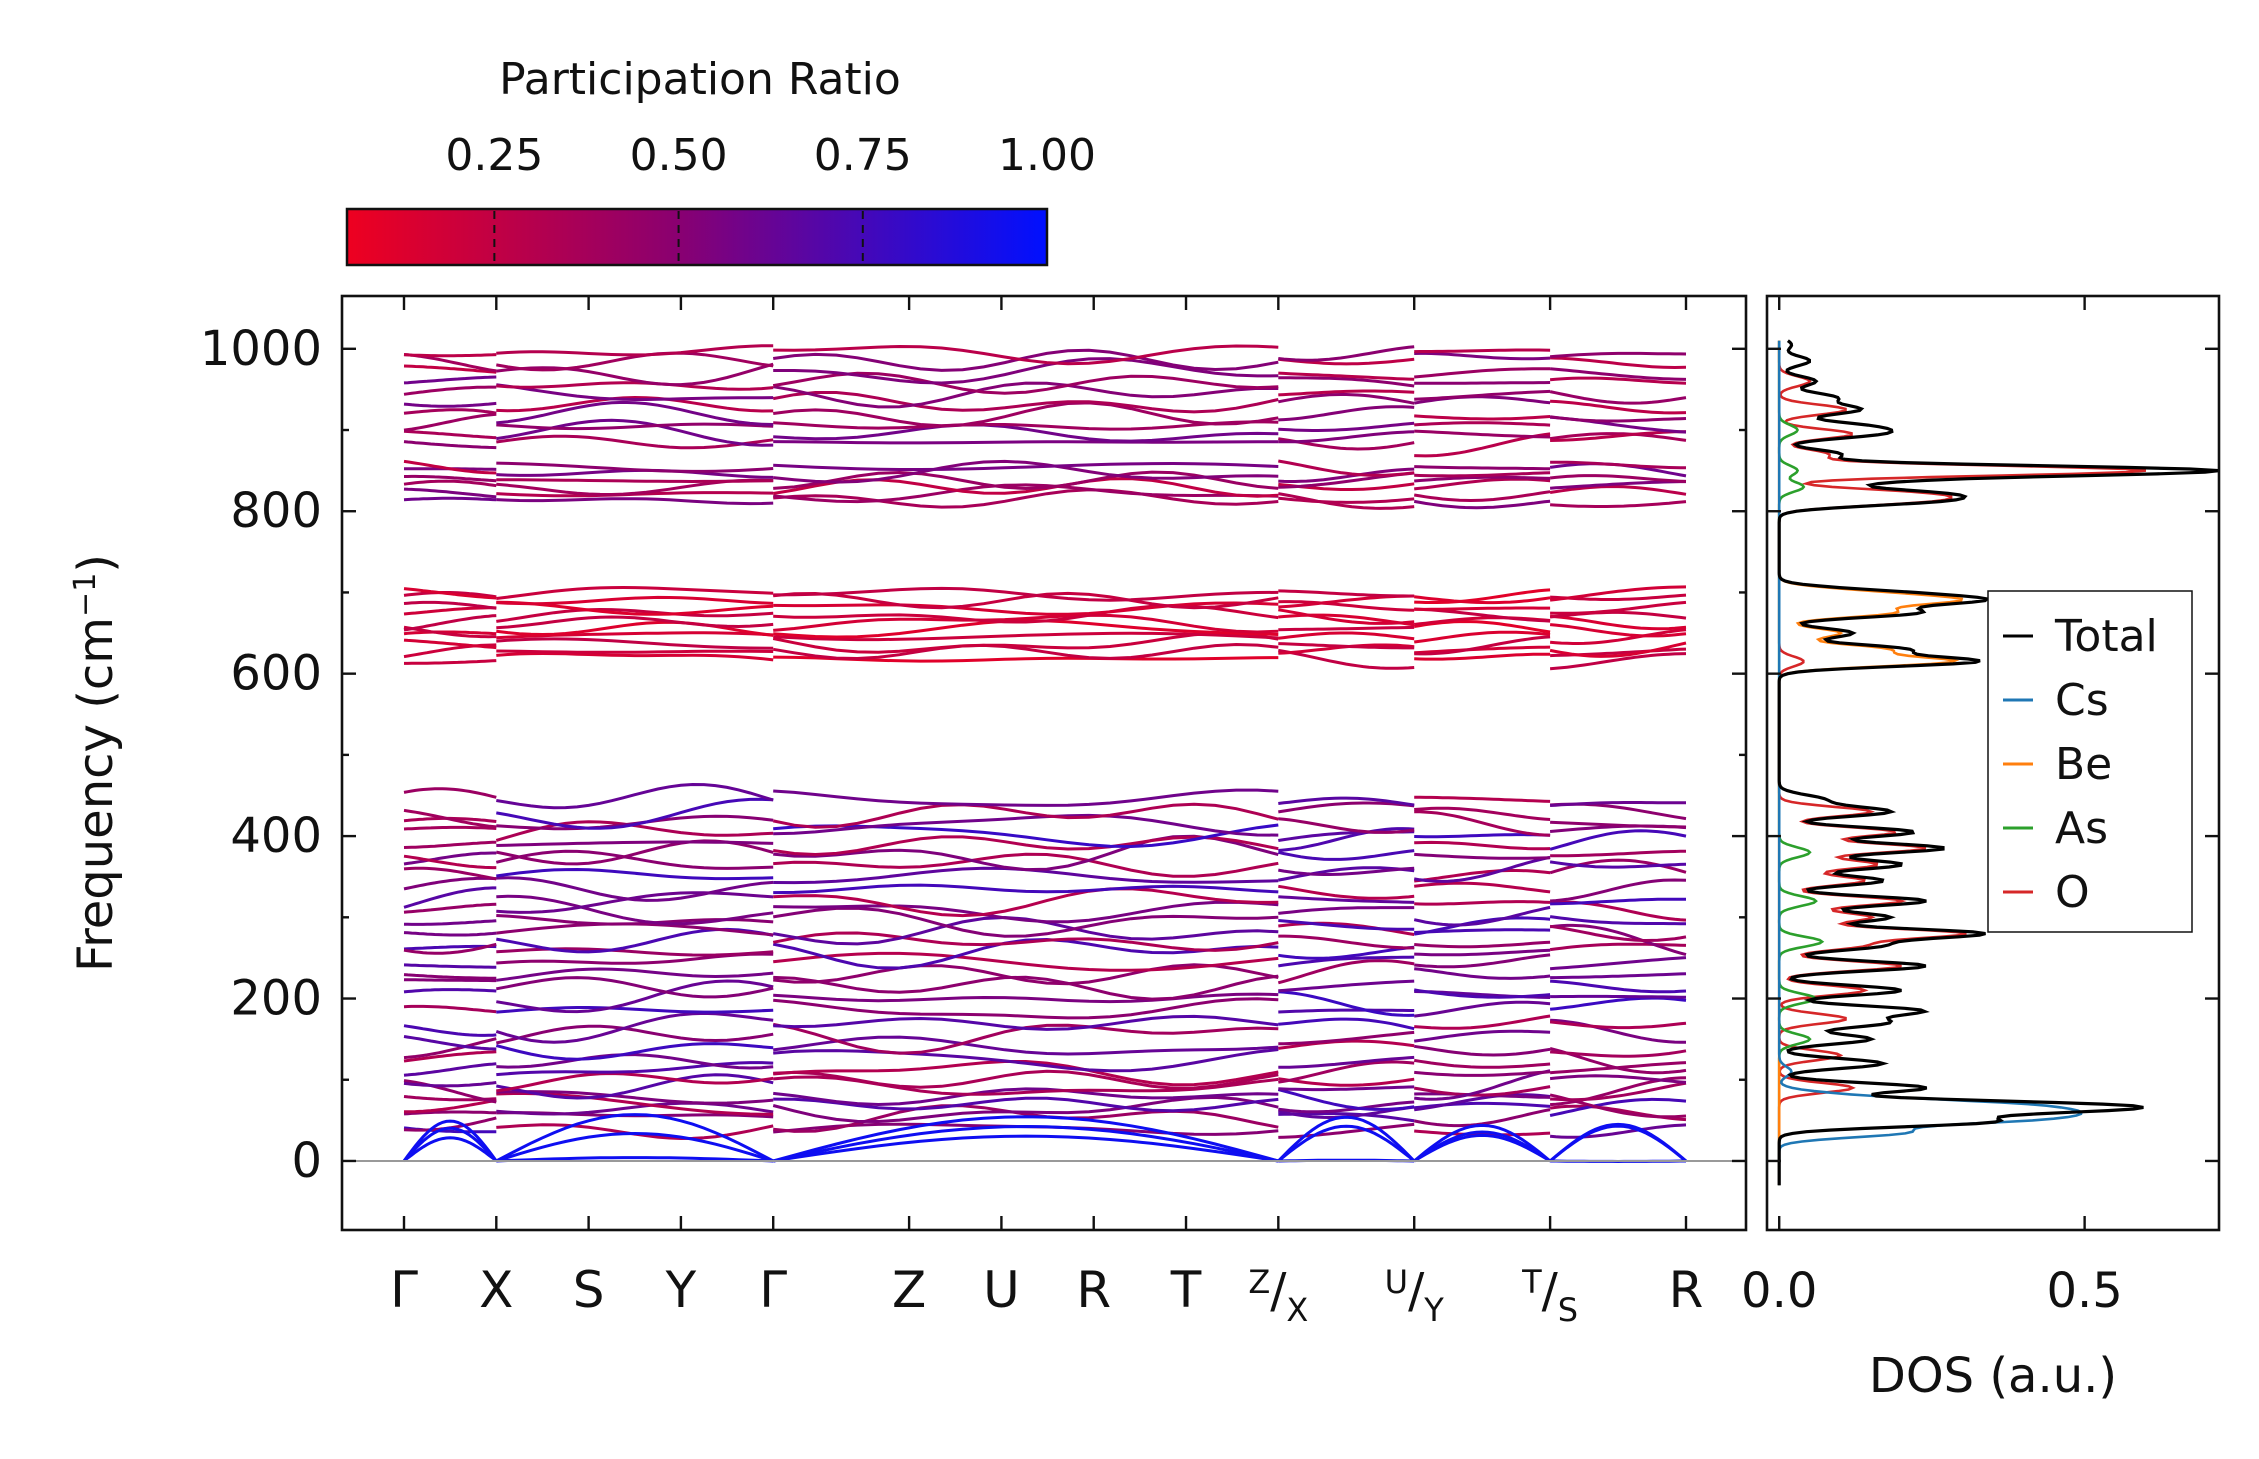 This screenshot has width=2259, height=1459. What do you see at coordinates (589, 1290) in the screenshot?
I see `k-point-label: S` at bounding box center [589, 1290].